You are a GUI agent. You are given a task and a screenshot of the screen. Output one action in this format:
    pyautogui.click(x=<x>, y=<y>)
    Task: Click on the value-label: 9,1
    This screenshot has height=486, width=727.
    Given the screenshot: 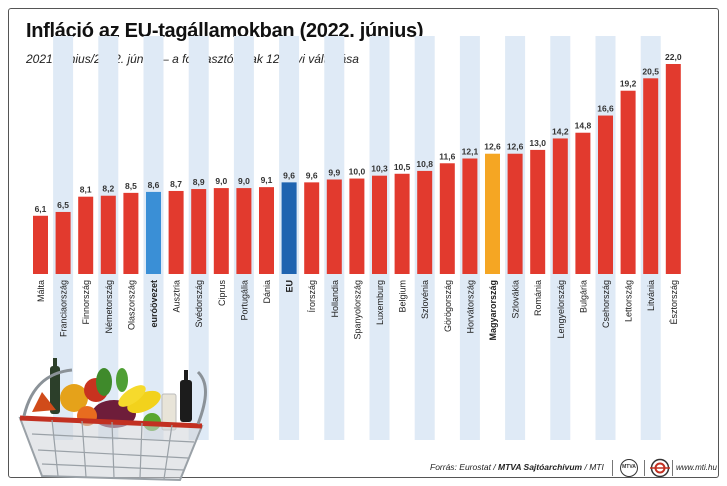 What is the action you would take?
    pyautogui.click(x=267, y=180)
    